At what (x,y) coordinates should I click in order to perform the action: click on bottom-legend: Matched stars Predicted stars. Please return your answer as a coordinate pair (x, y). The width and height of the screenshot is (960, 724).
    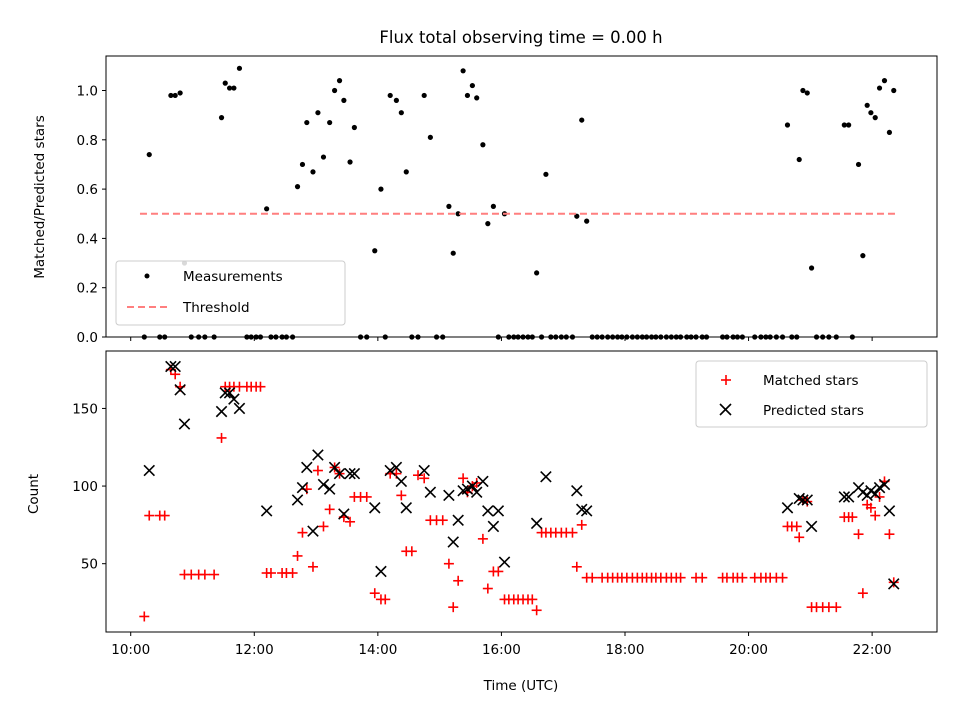
    Looking at the image, I should click on (811, 394).